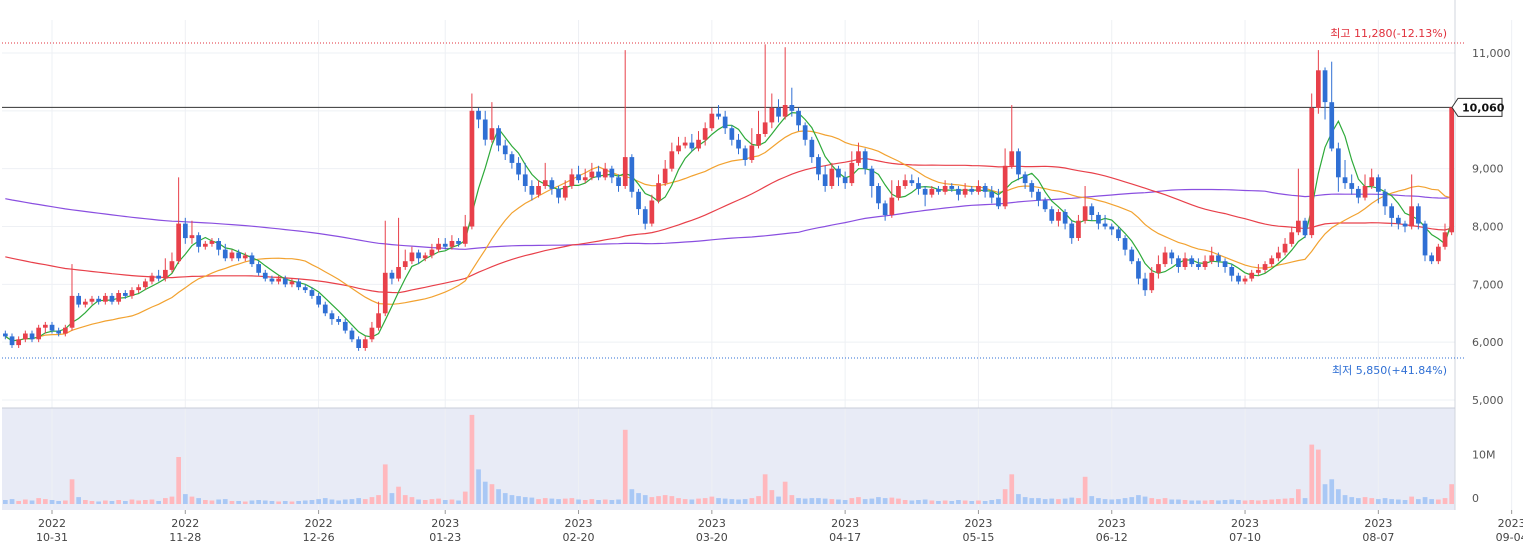 This screenshot has width=1523, height=554. I want to click on high-price-label: 최고 11,280(-12.13%), so click(1388, 33).